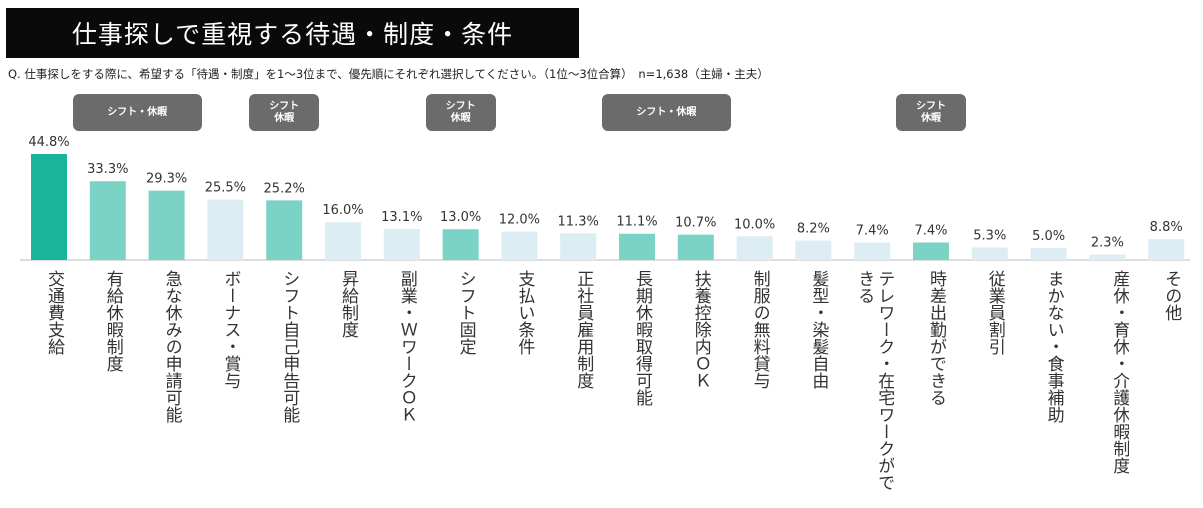 This screenshot has width=1203, height=508. I want to click on data-label-13: 10.0%, so click(754, 224).